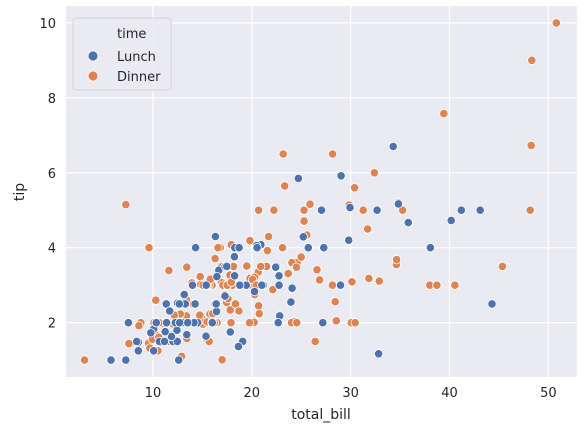 This screenshot has height=433, width=586. What do you see at coordinates (252, 393) in the screenshot?
I see `x-tick-label: 20` at bounding box center [252, 393].